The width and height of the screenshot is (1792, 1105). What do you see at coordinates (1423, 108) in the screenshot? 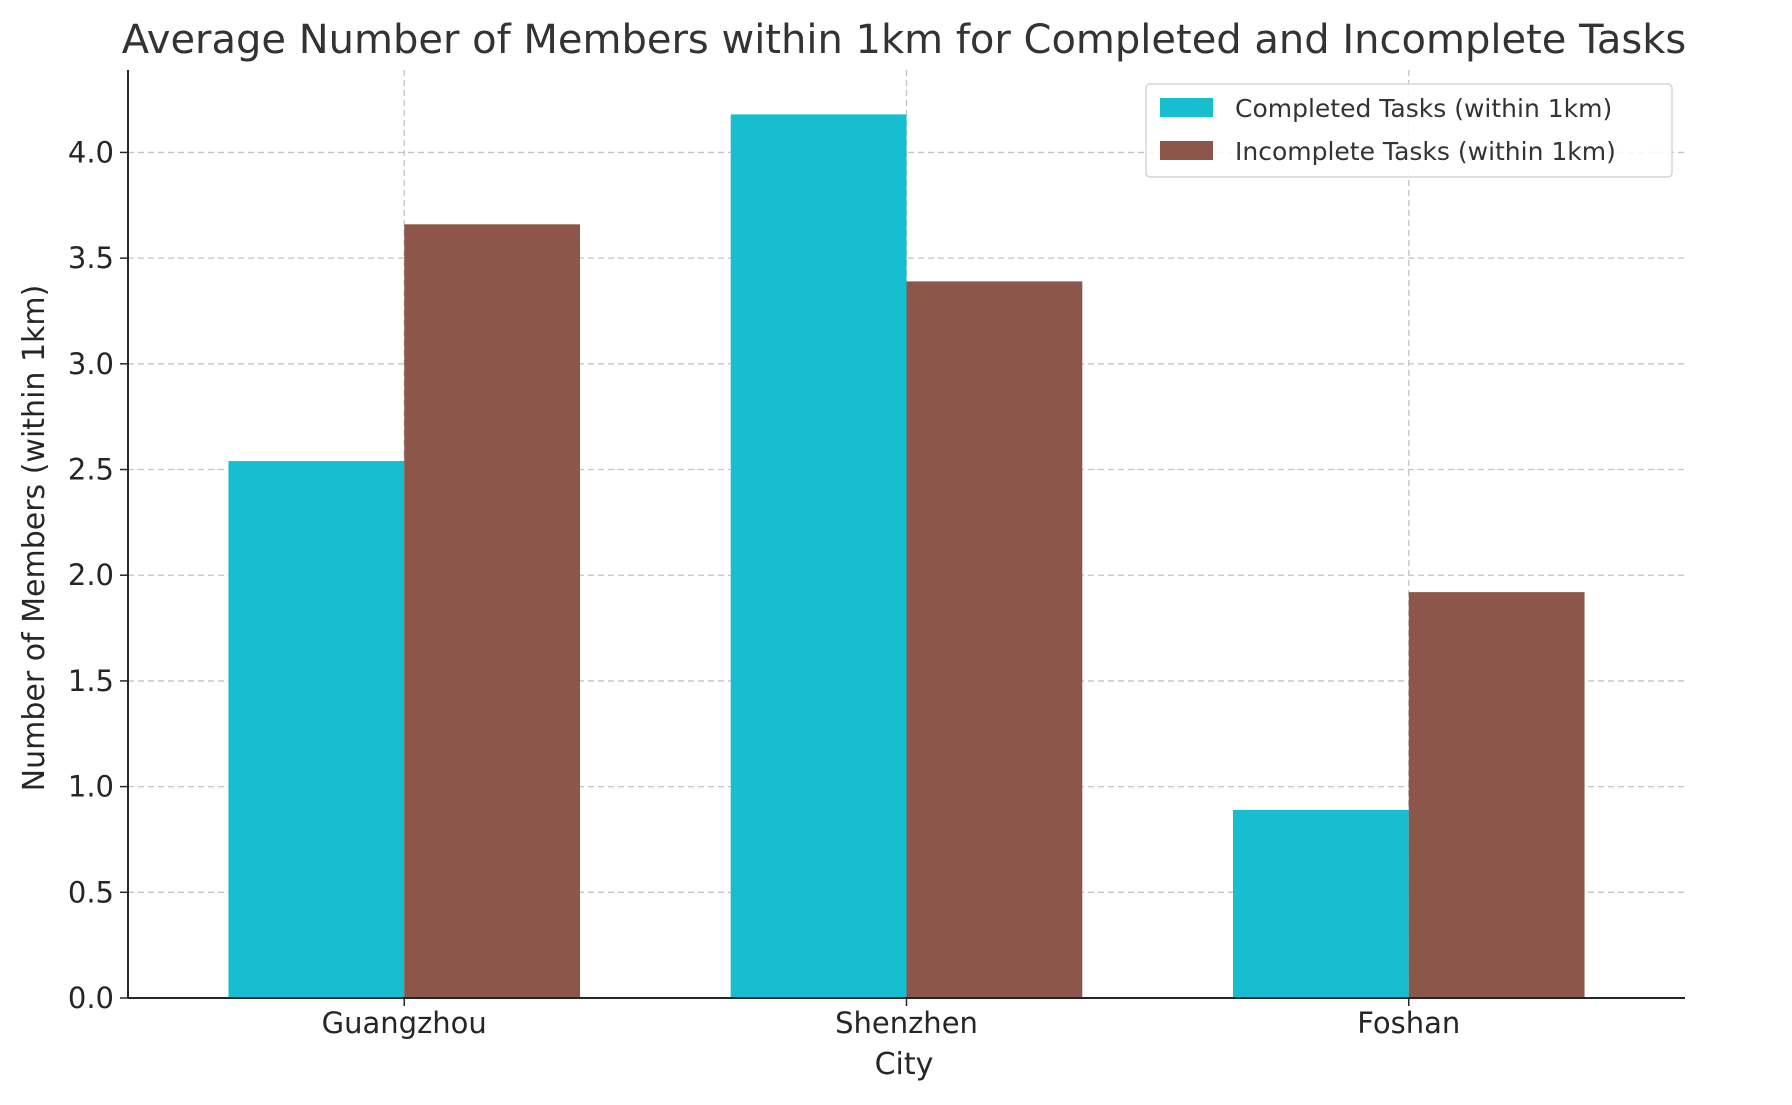
I see `legend-label-completed: Completed Tasks (within 1km)` at bounding box center [1423, 108].